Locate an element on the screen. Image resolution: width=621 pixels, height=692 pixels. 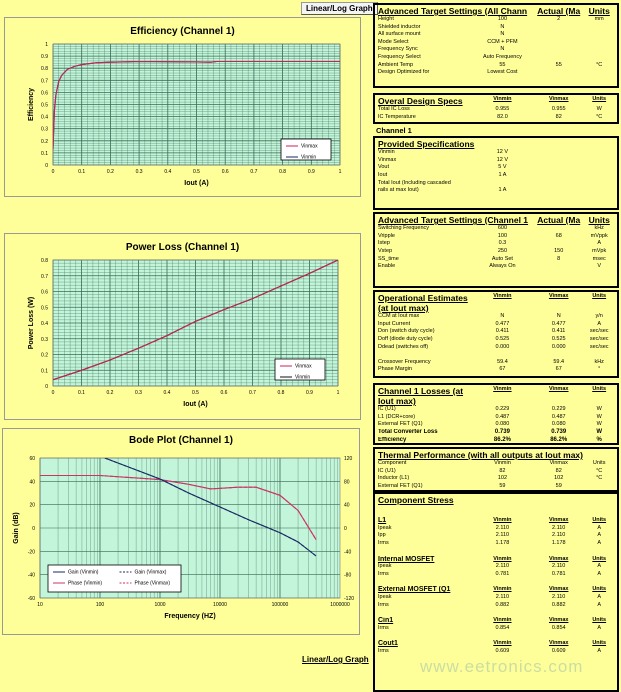
table-row: Ipeak 2.110 2.110 A is located at coordinates (496, 598).